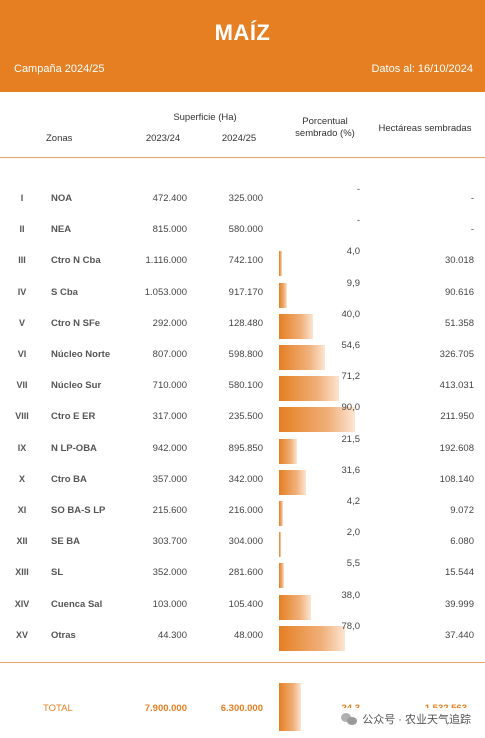 The image size is (485, 738). Describe the element at coordinates (245, 230) in the screenshot. I see `surface-2024: 580.000` at that location.